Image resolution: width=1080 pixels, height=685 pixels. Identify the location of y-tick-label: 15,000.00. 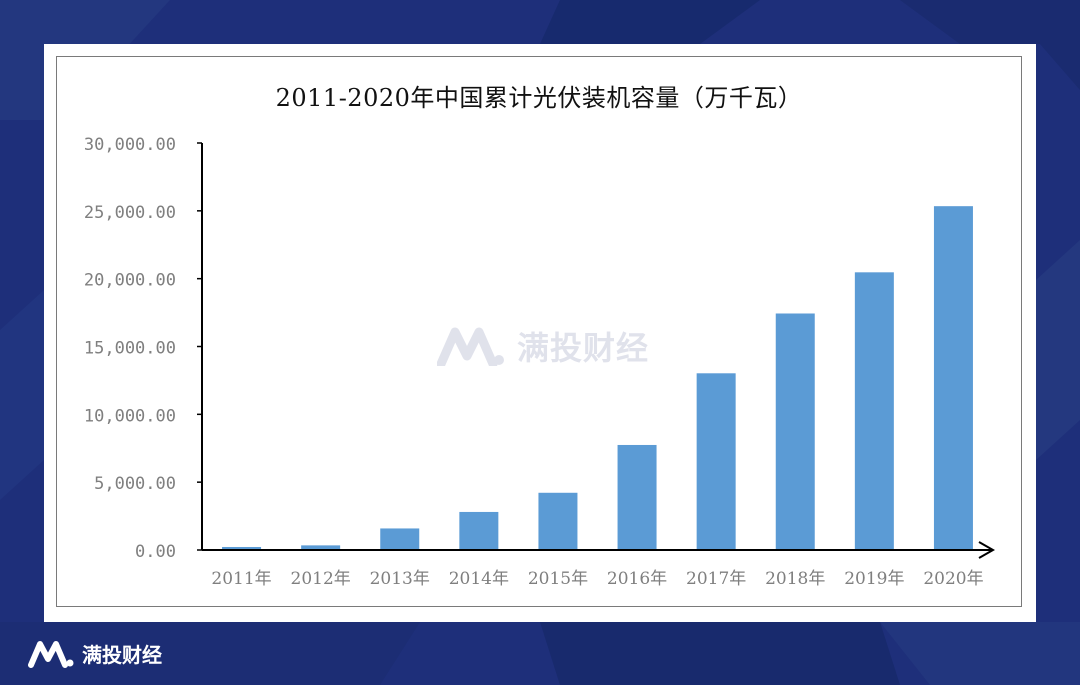
(130, 349).